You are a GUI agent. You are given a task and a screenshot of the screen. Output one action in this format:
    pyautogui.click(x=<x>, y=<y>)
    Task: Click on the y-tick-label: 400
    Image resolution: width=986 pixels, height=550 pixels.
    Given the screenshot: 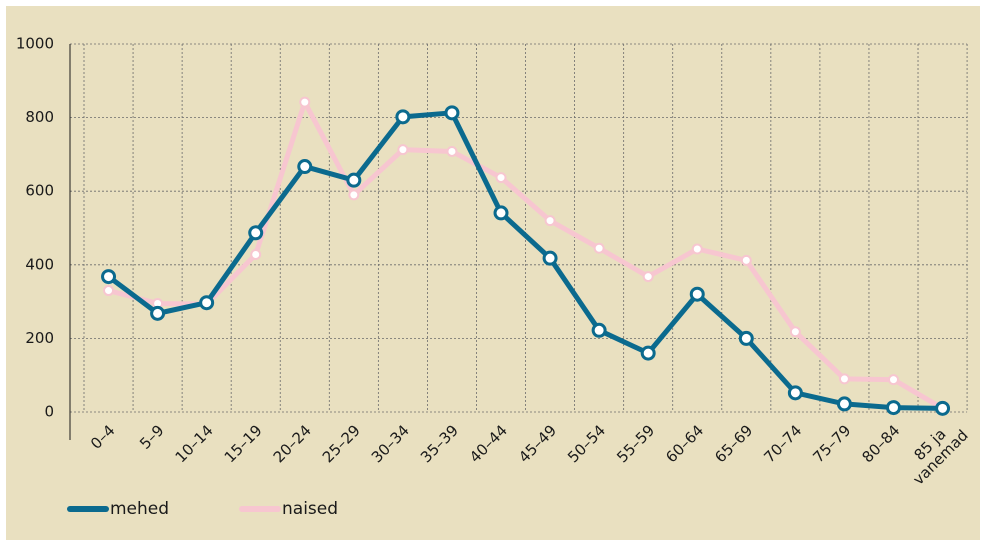 What is the action you would take?
    pyautogui.click(x=39, y=264)
    